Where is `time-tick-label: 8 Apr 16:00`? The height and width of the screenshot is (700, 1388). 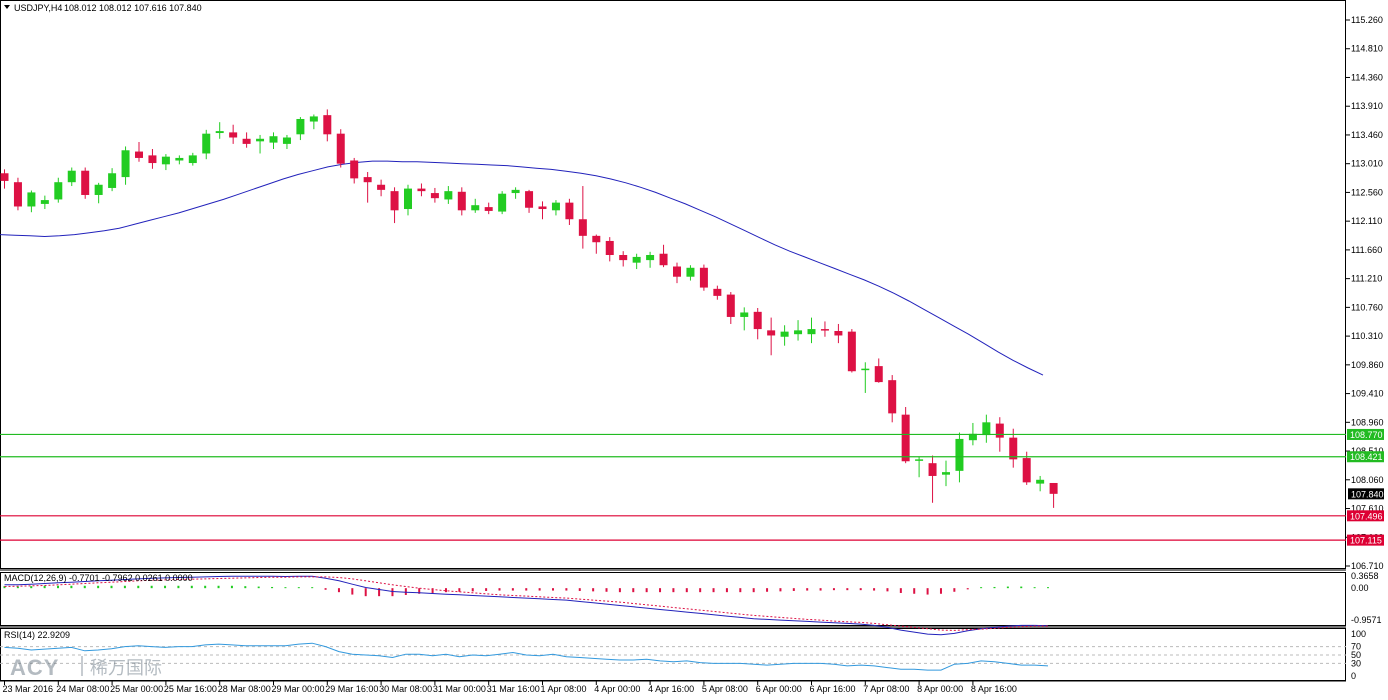 time-tick-label: 8 Apr 16:00 is located at coordinates (994, 689).